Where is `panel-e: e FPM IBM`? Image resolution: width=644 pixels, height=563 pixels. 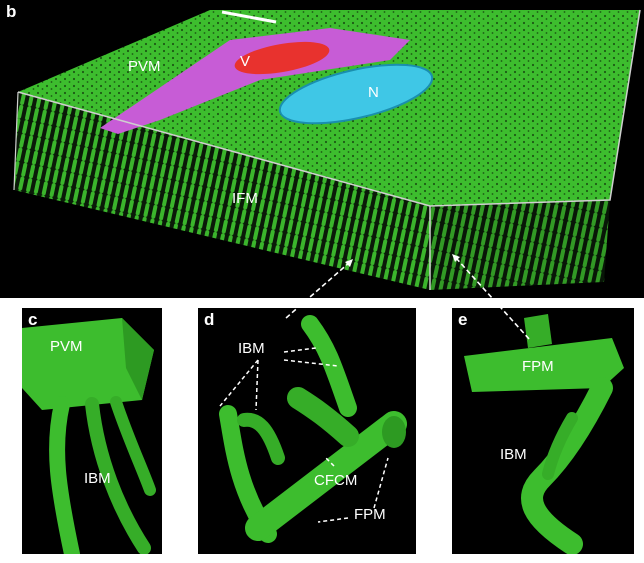 panel-e: e FPM IBM is located at coordinates (543, 431).